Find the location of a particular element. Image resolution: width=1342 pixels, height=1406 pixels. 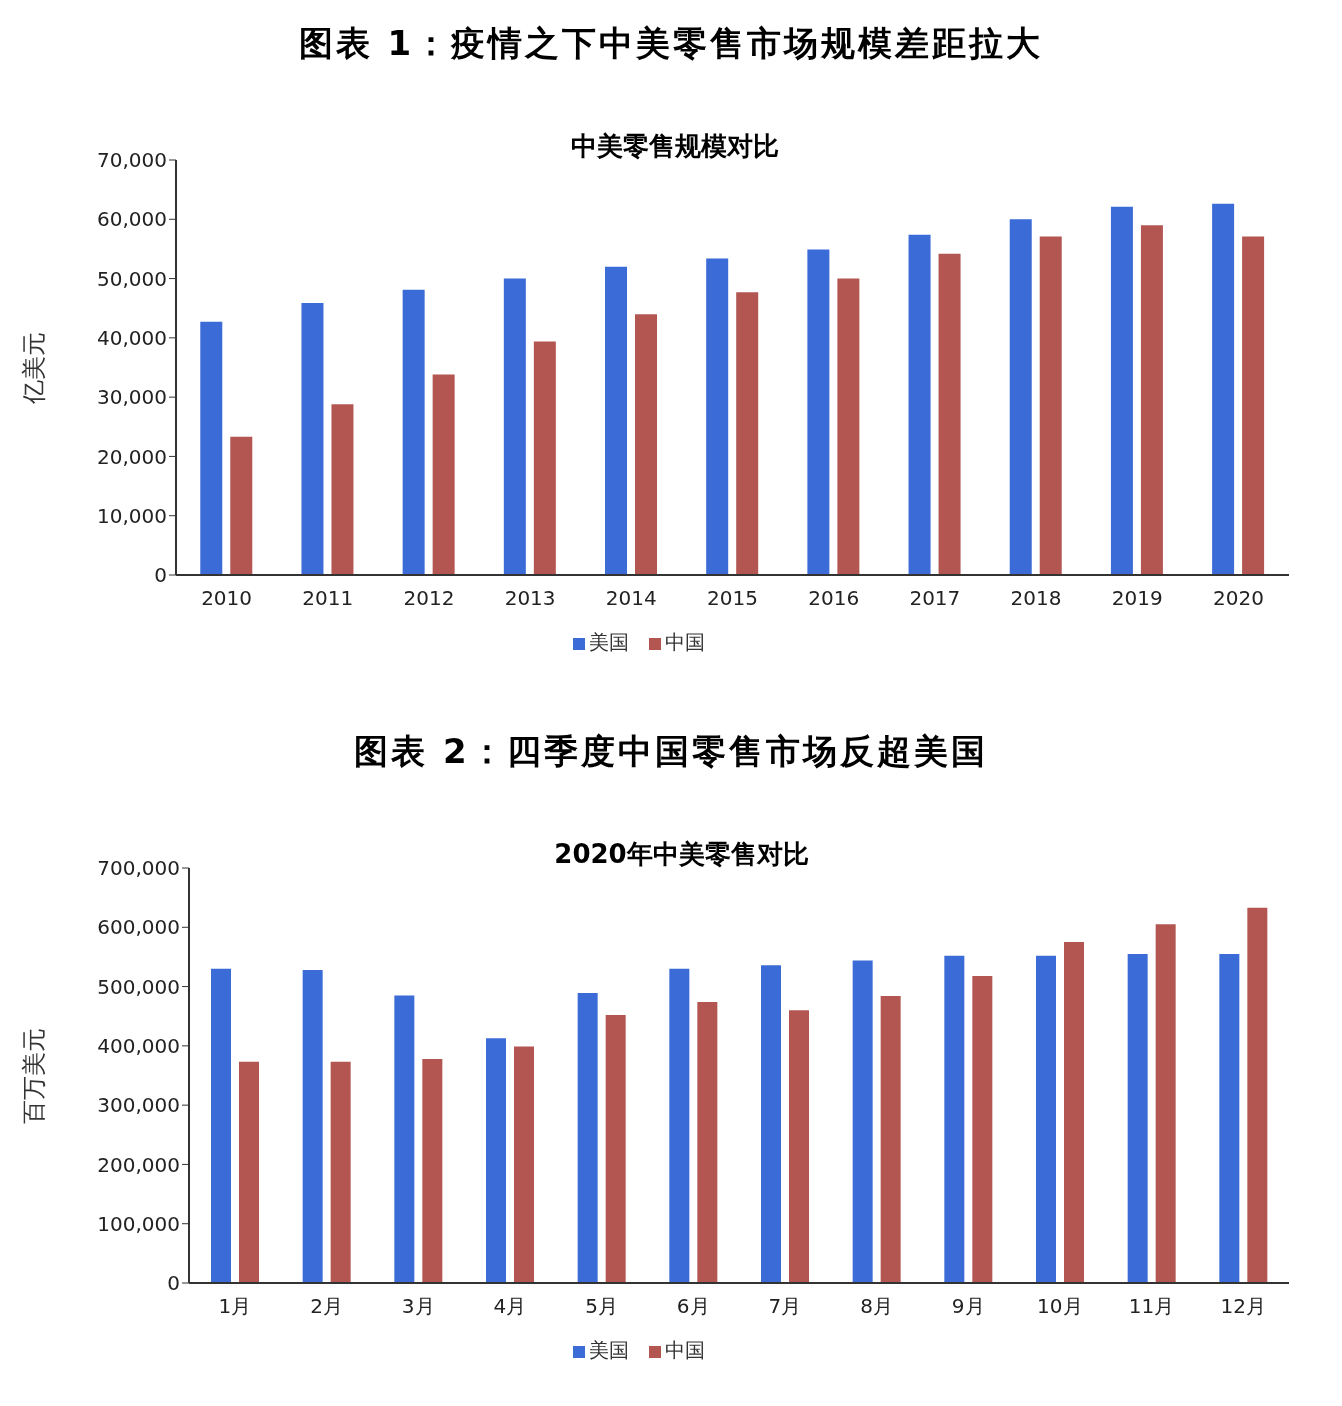

chart-title: 图表 1：疫情之下中美零售市场规模差距拉大 is located at coordinates (671, 43).